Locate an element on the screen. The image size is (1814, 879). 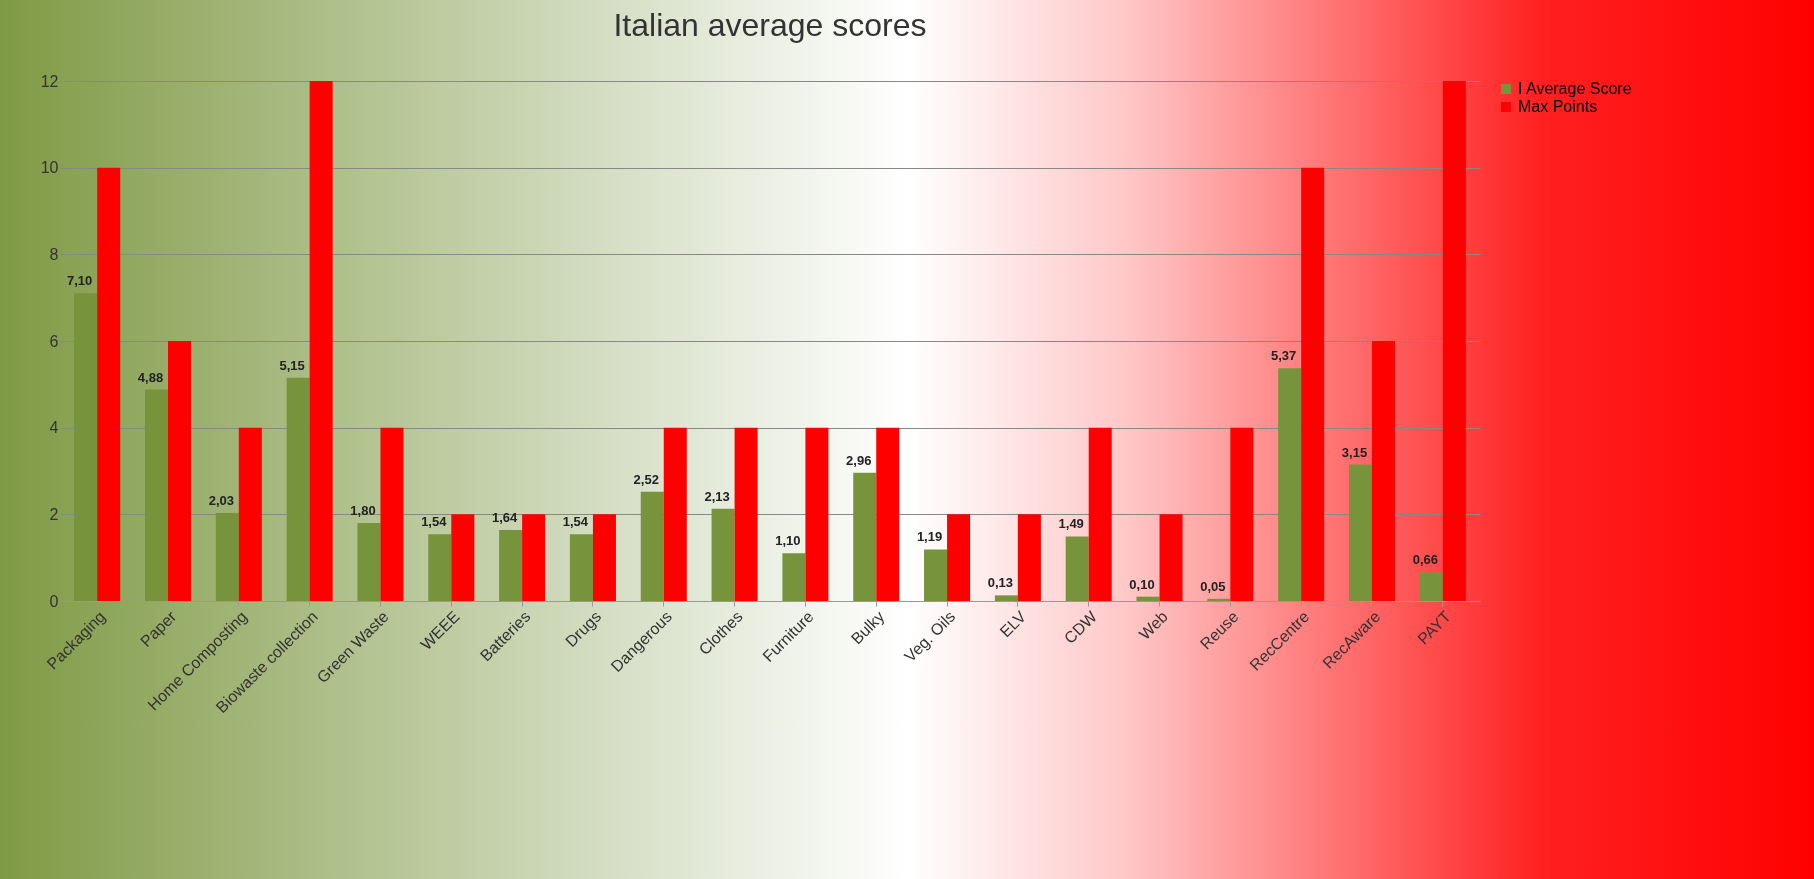
data-label: 0,66 is located at coordinates (1425, 560).